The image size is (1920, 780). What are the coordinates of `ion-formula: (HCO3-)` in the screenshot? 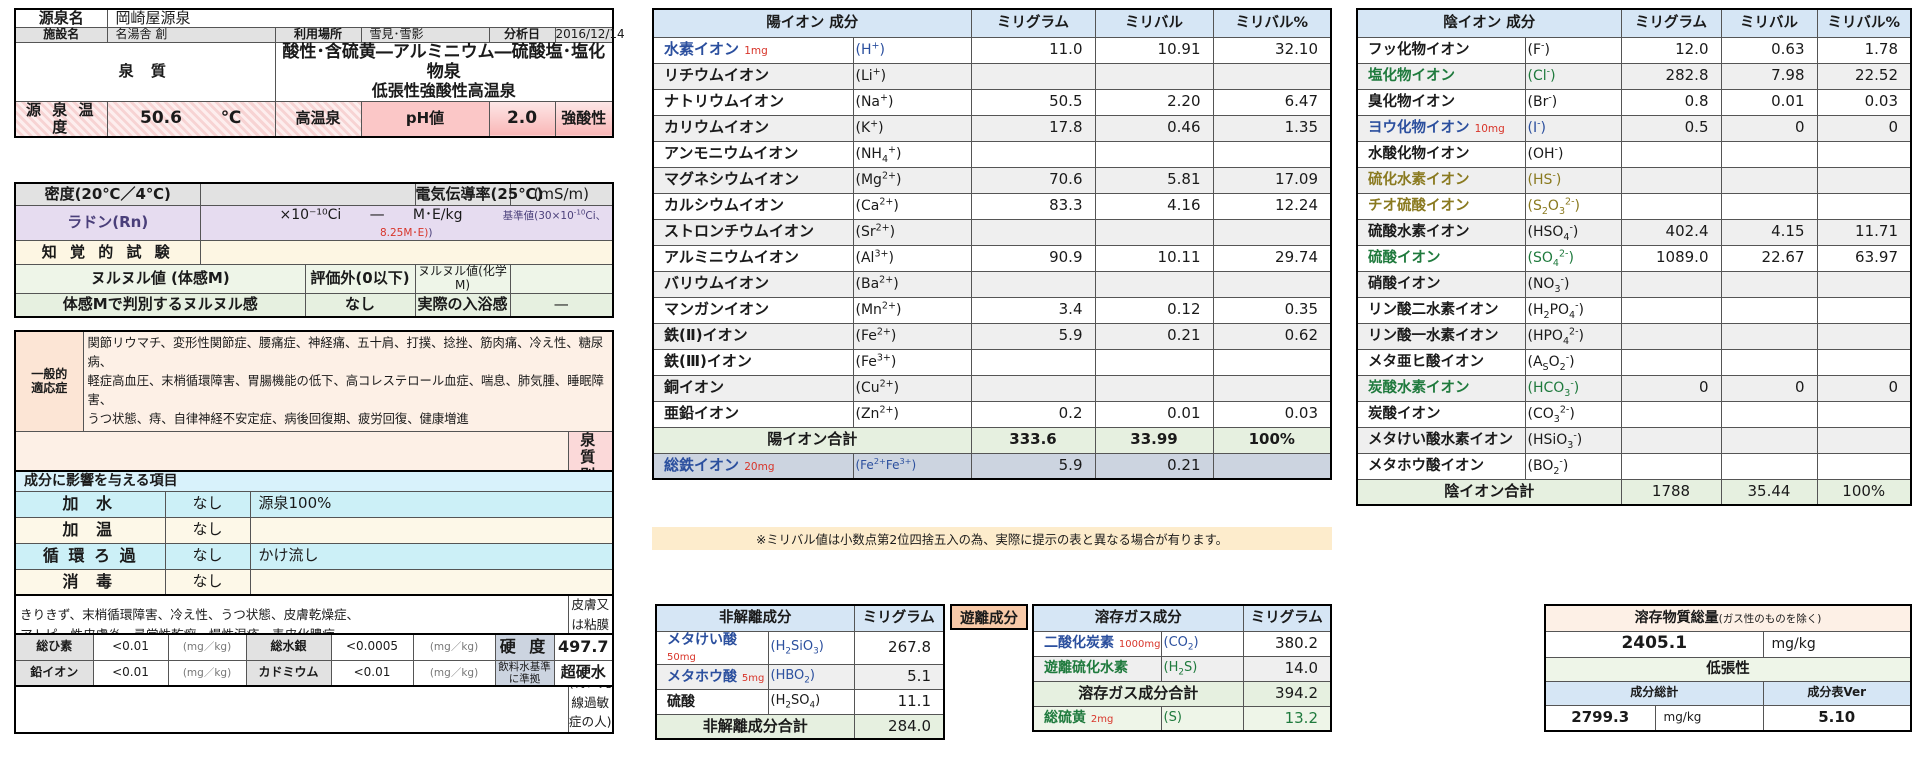 It's located at (1573, 388).